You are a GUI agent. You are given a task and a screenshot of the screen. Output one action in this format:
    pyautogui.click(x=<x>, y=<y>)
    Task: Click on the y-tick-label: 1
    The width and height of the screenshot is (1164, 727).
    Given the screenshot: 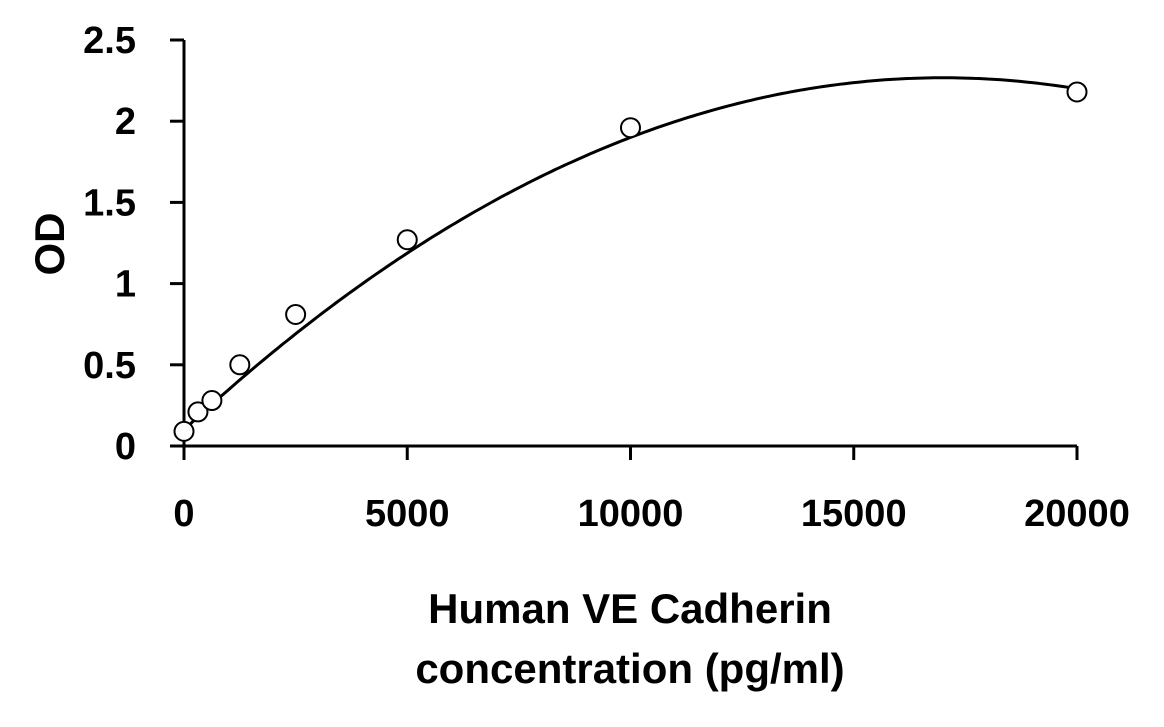 What is the action you would take?
    pyautogui.click(x=125, y=285)
    